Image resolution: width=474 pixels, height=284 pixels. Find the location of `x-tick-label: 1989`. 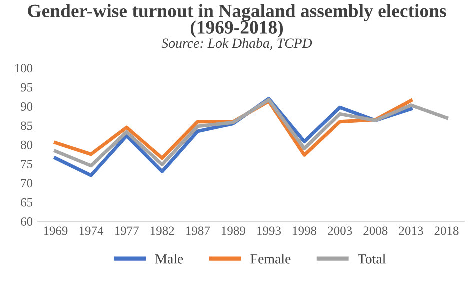

x-tick-label: 1989 is located at coordinates (234, 231).